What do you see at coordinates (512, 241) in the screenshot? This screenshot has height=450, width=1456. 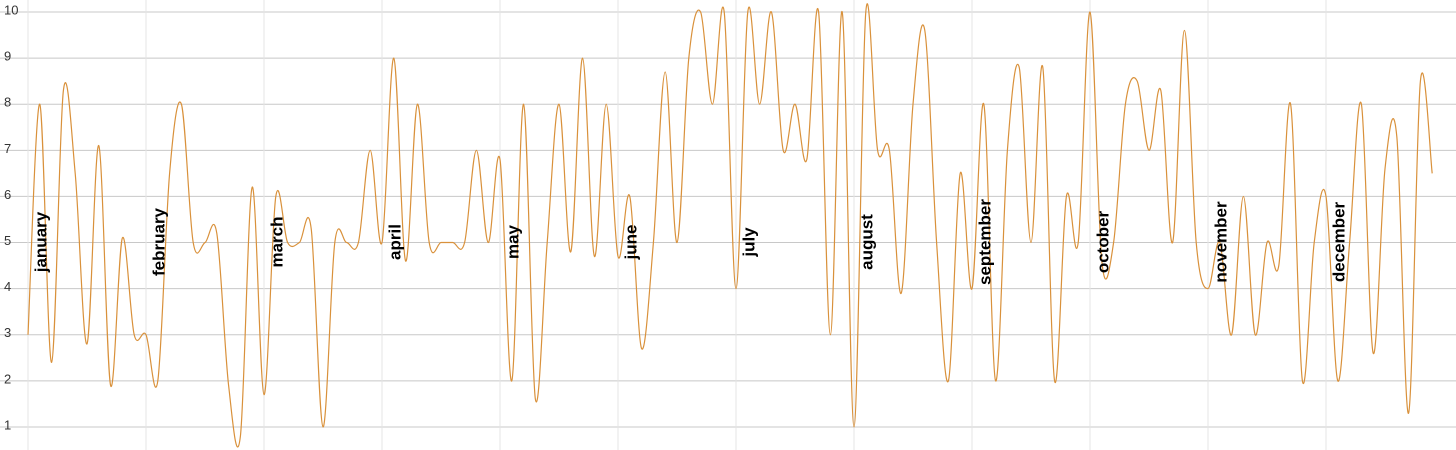 I see `month-label: may` at bounding box center [512, 241].